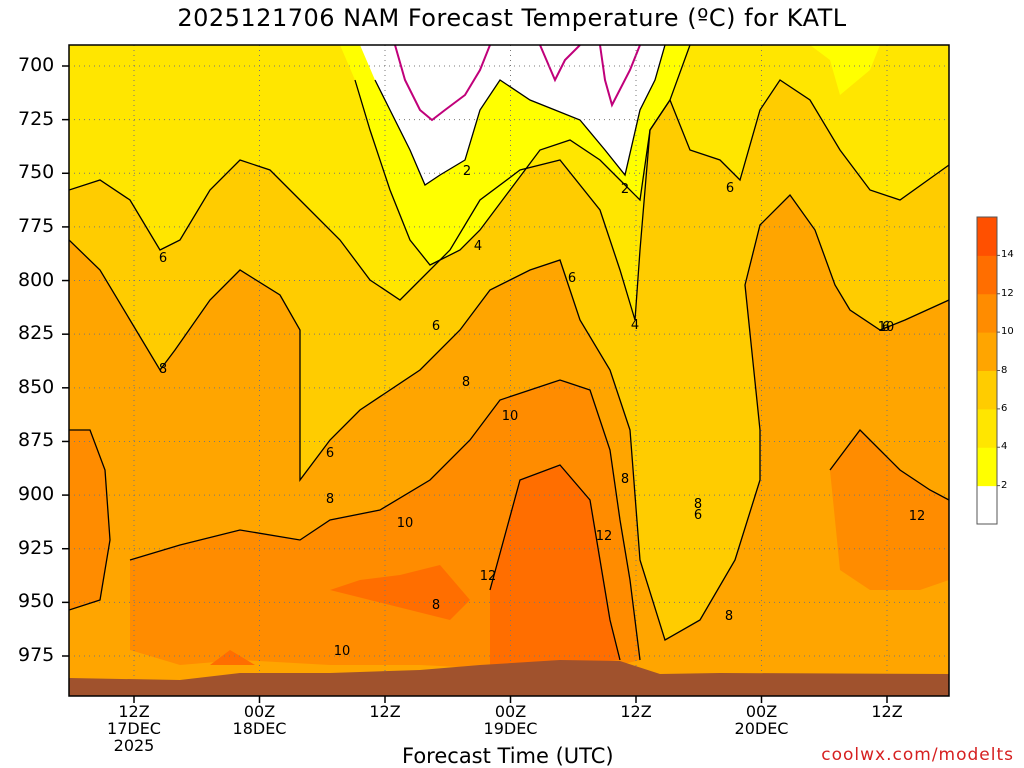 The image size is (1024, 768). I want to click on y-tick-label: 900, so click(36, 494).